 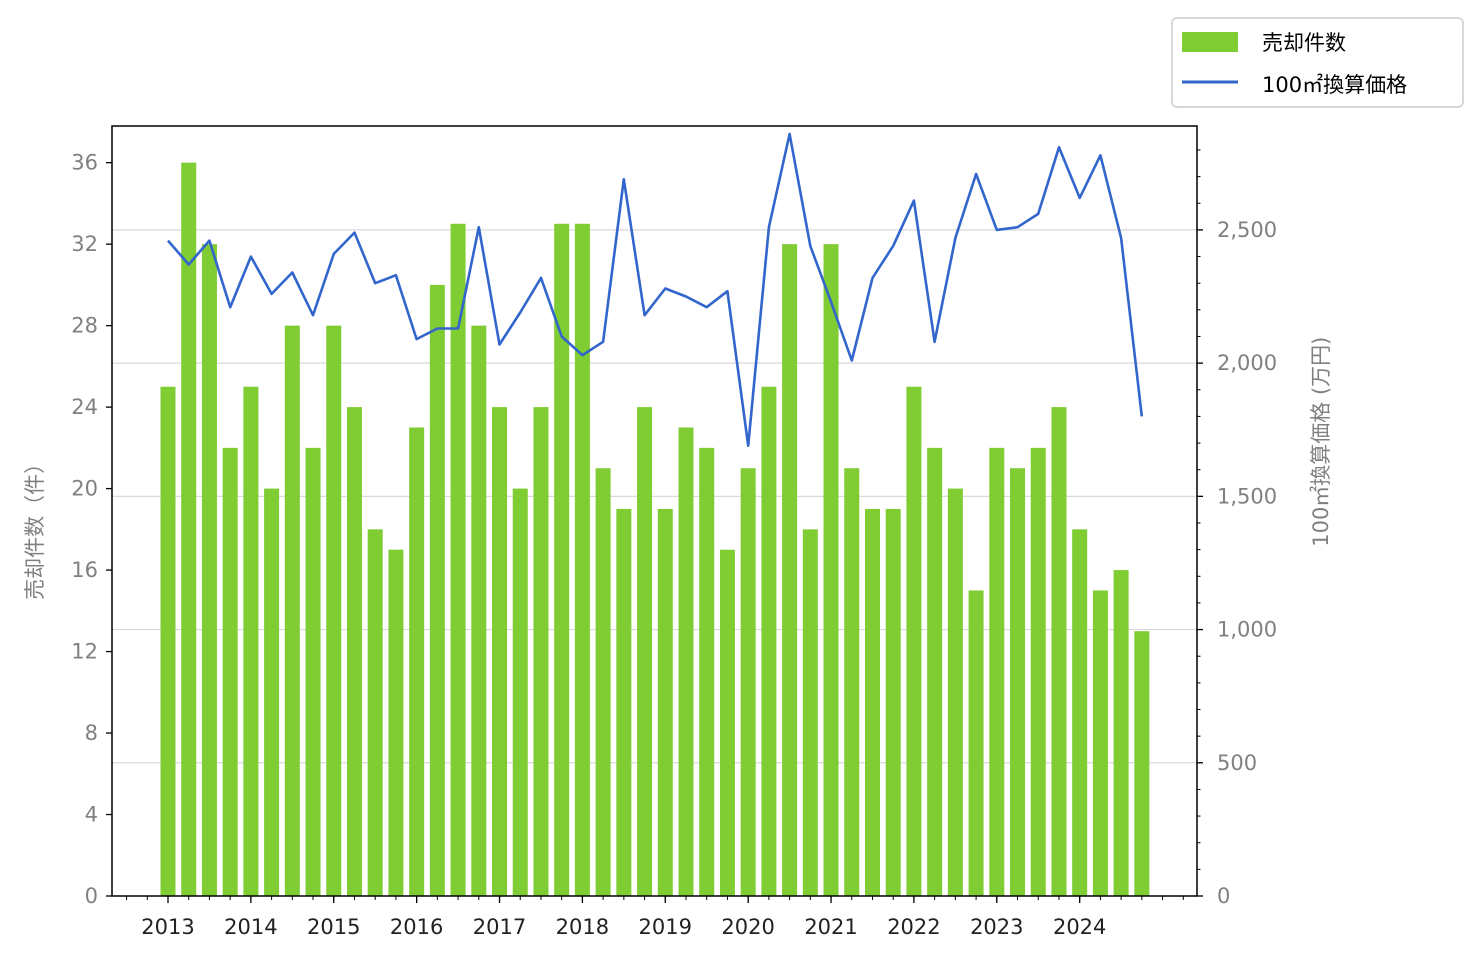 What do you see at coordinates (1223, 896) in the screenshot?
I see `y-right-tick-label: 0` at bounding box center [1223, 896].